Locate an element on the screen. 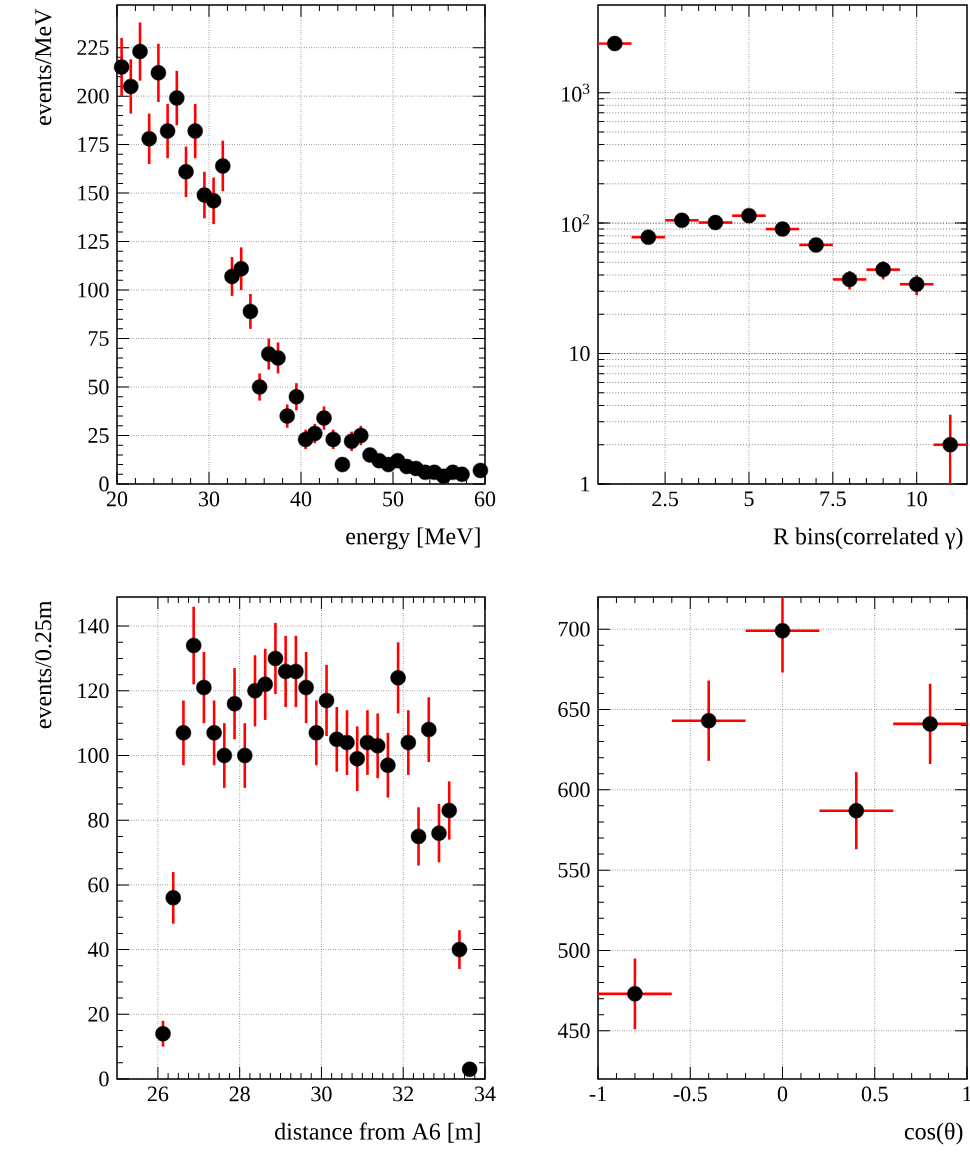  y-tick-label: 450 is located at coordinates (573, 1031).